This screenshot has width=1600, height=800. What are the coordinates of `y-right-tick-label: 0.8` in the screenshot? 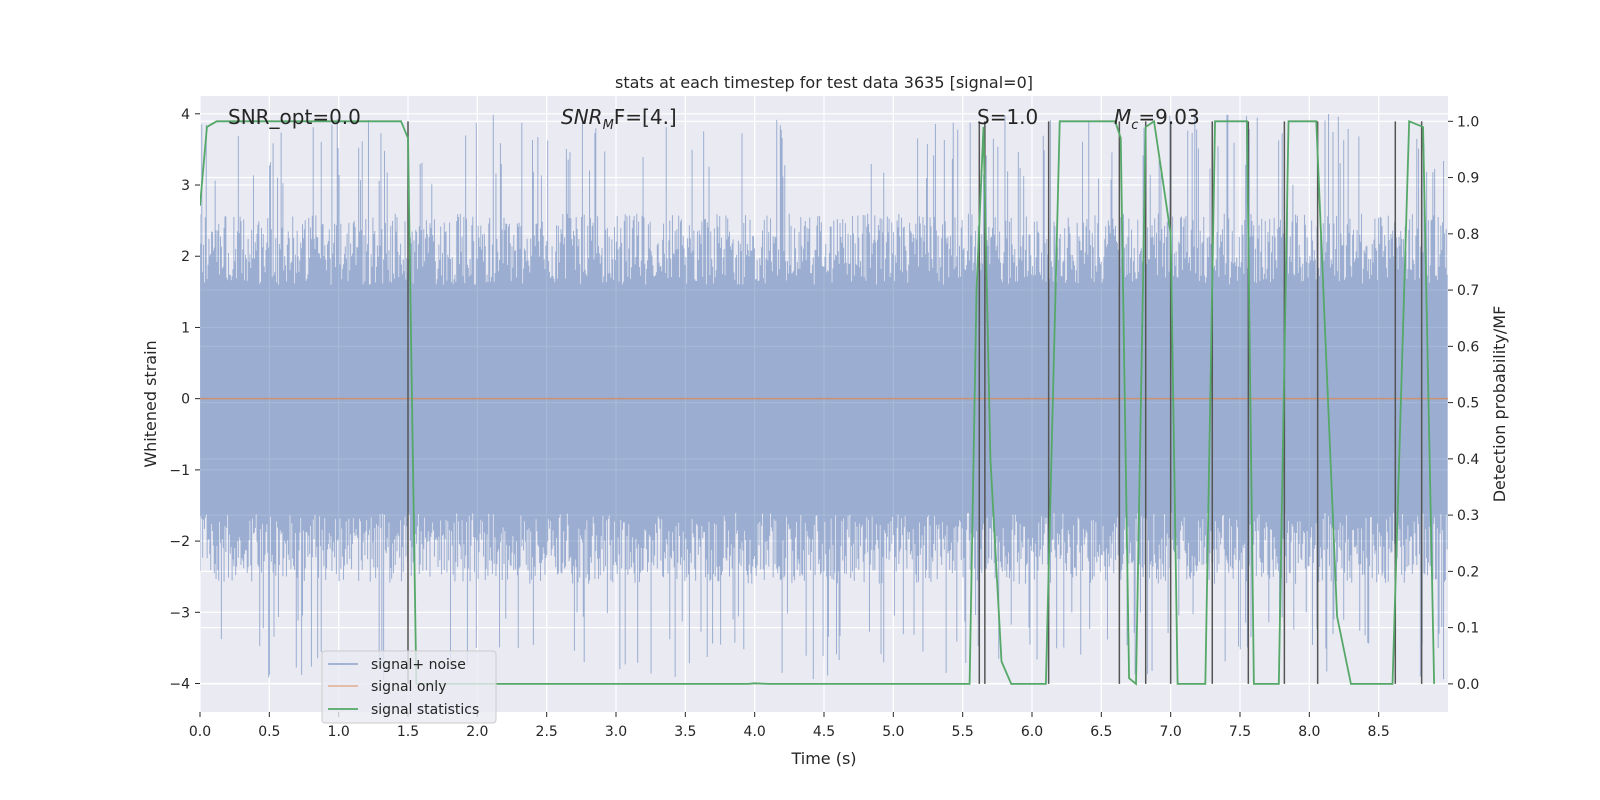 It's located at (1468, 235).